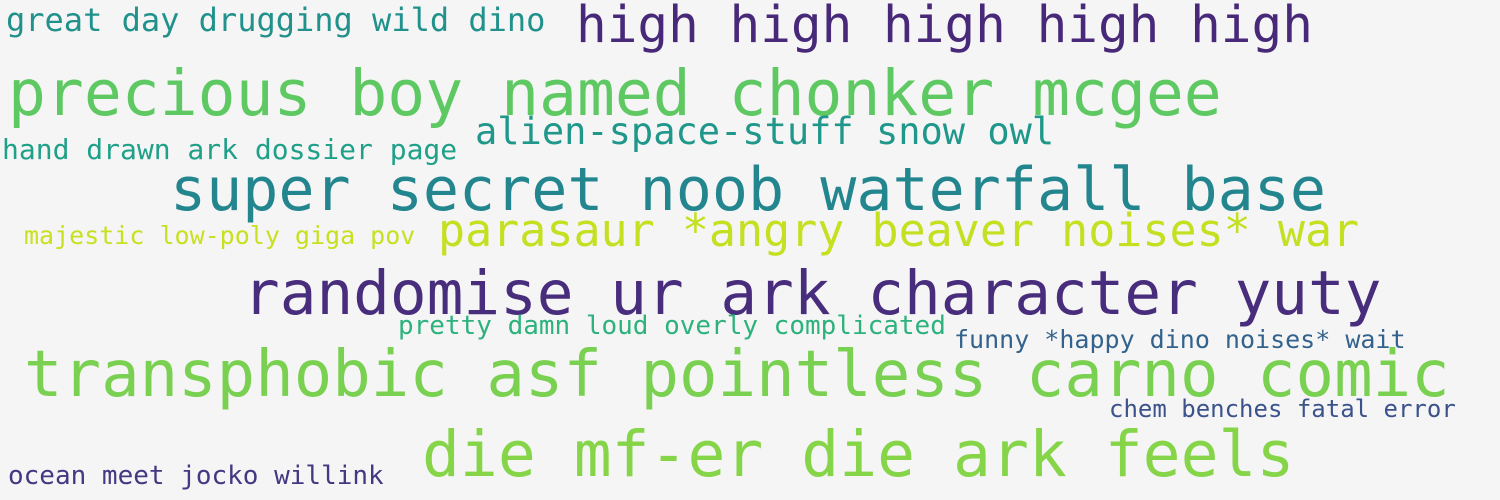 The image size is (1500, 500). I want to click on phrase-precious-boy-named-chonker-mcgee: precious boy named chonker mcgee, so click(615, 93).